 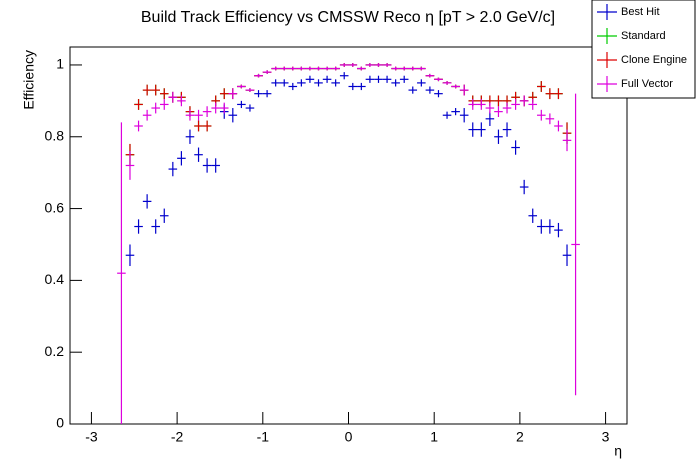 What do you see at coordinates (91, 437) in the screenshot?
I see `x-tick-label: -3` at bounding box center [91, 437].